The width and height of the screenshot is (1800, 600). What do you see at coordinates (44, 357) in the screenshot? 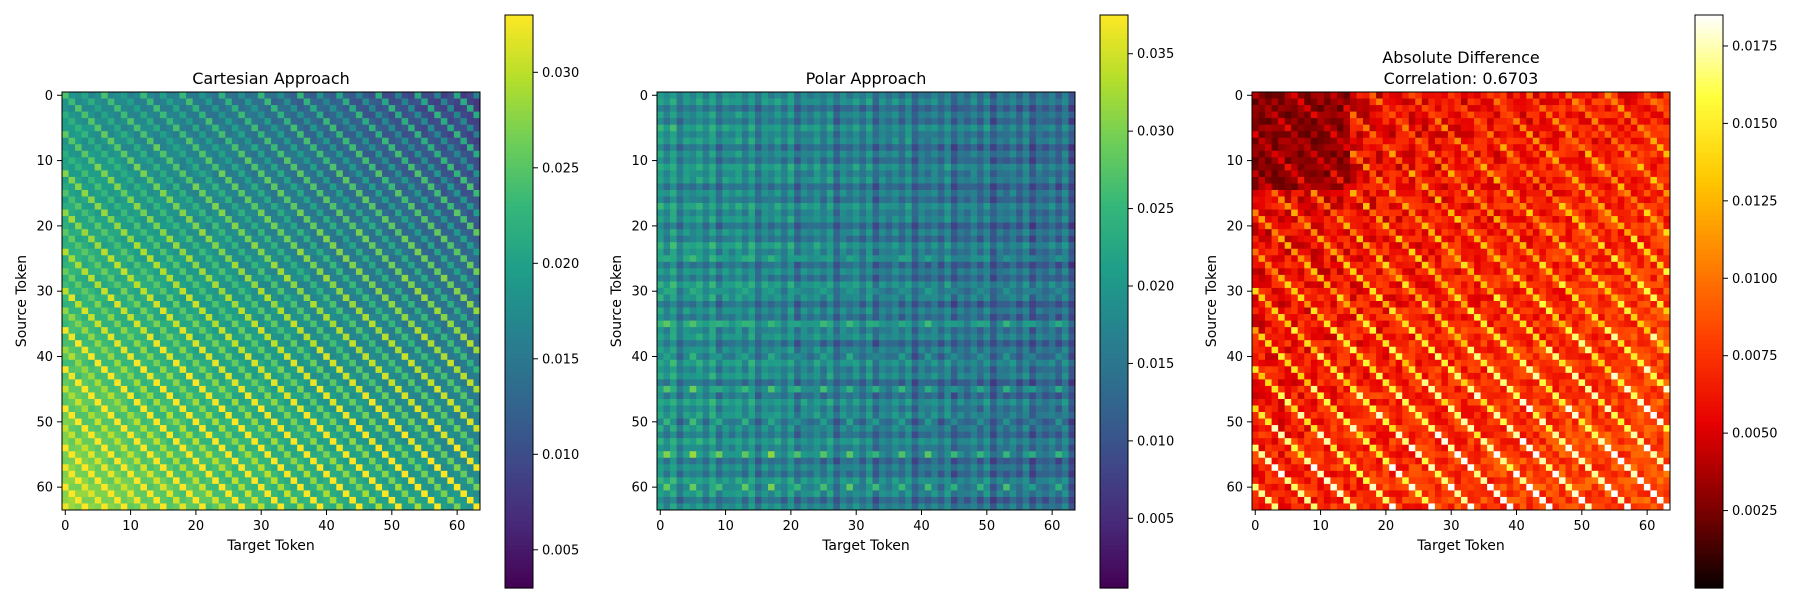
I see `y-tick-label: 40` at bounding box center [44, 357].